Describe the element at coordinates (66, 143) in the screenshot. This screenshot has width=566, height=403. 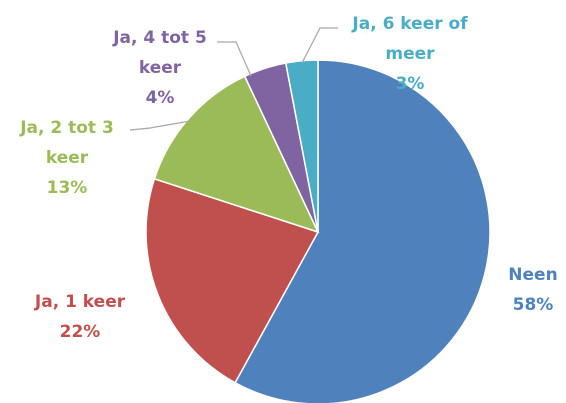
I see `slice-label: Ja, 2 tot 3 keer` at that location.